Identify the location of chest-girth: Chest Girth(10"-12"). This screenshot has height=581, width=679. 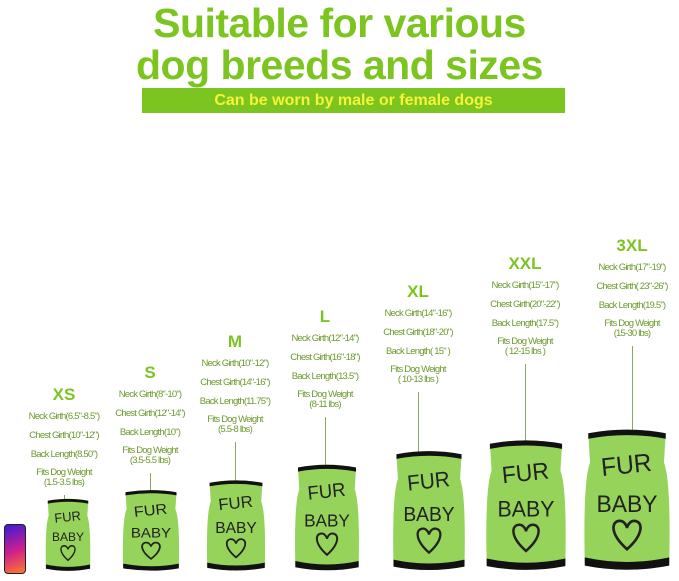
(64, 435).